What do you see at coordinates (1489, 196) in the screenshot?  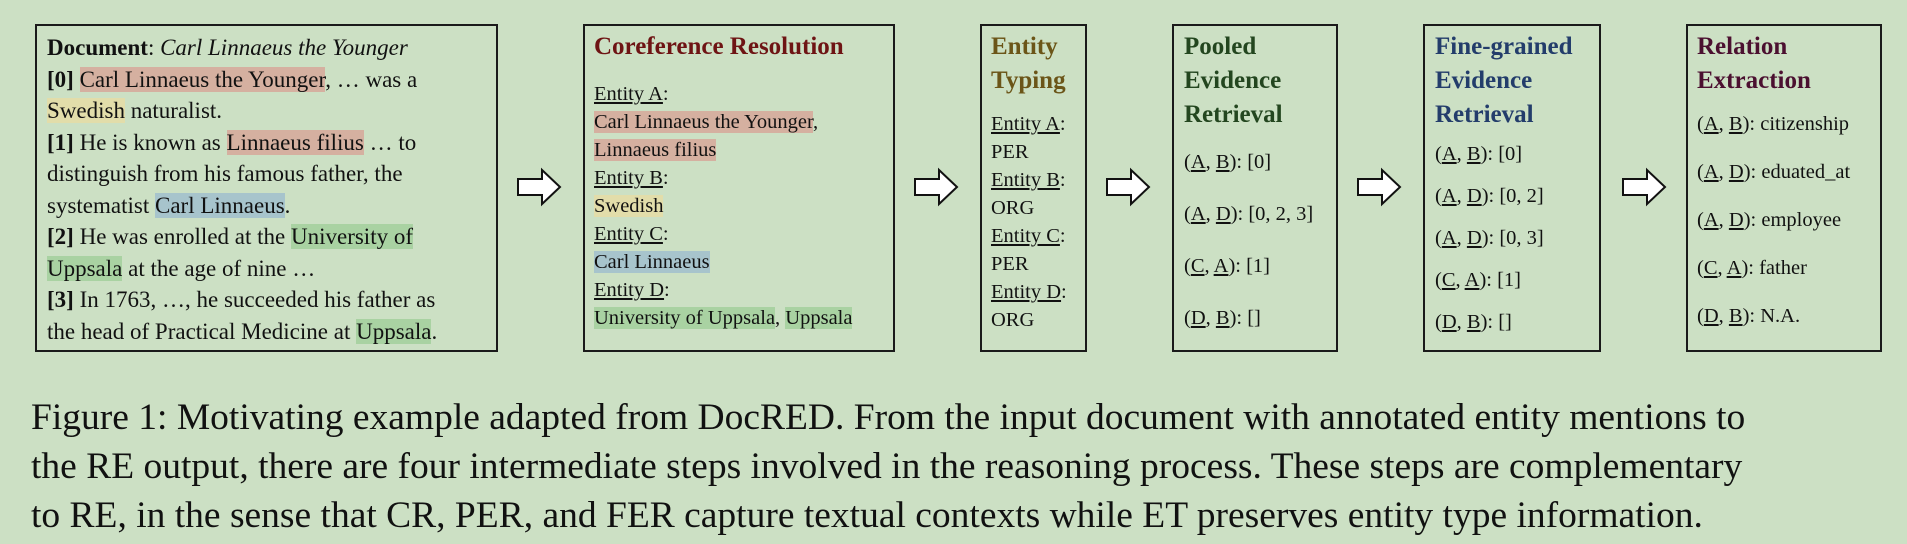 I see `entity-pair-evidence: (A, D): [0, 2]` at bounding box center [1489, 196].